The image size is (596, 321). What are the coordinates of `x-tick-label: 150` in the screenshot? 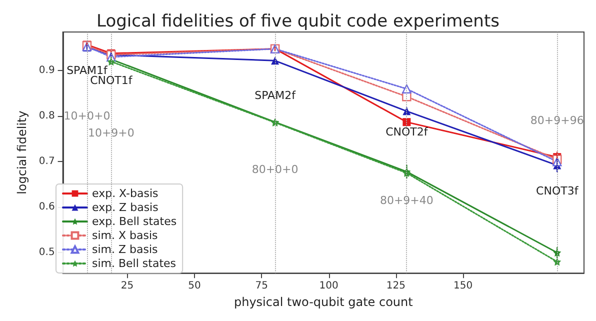 It's located at (463, 286).